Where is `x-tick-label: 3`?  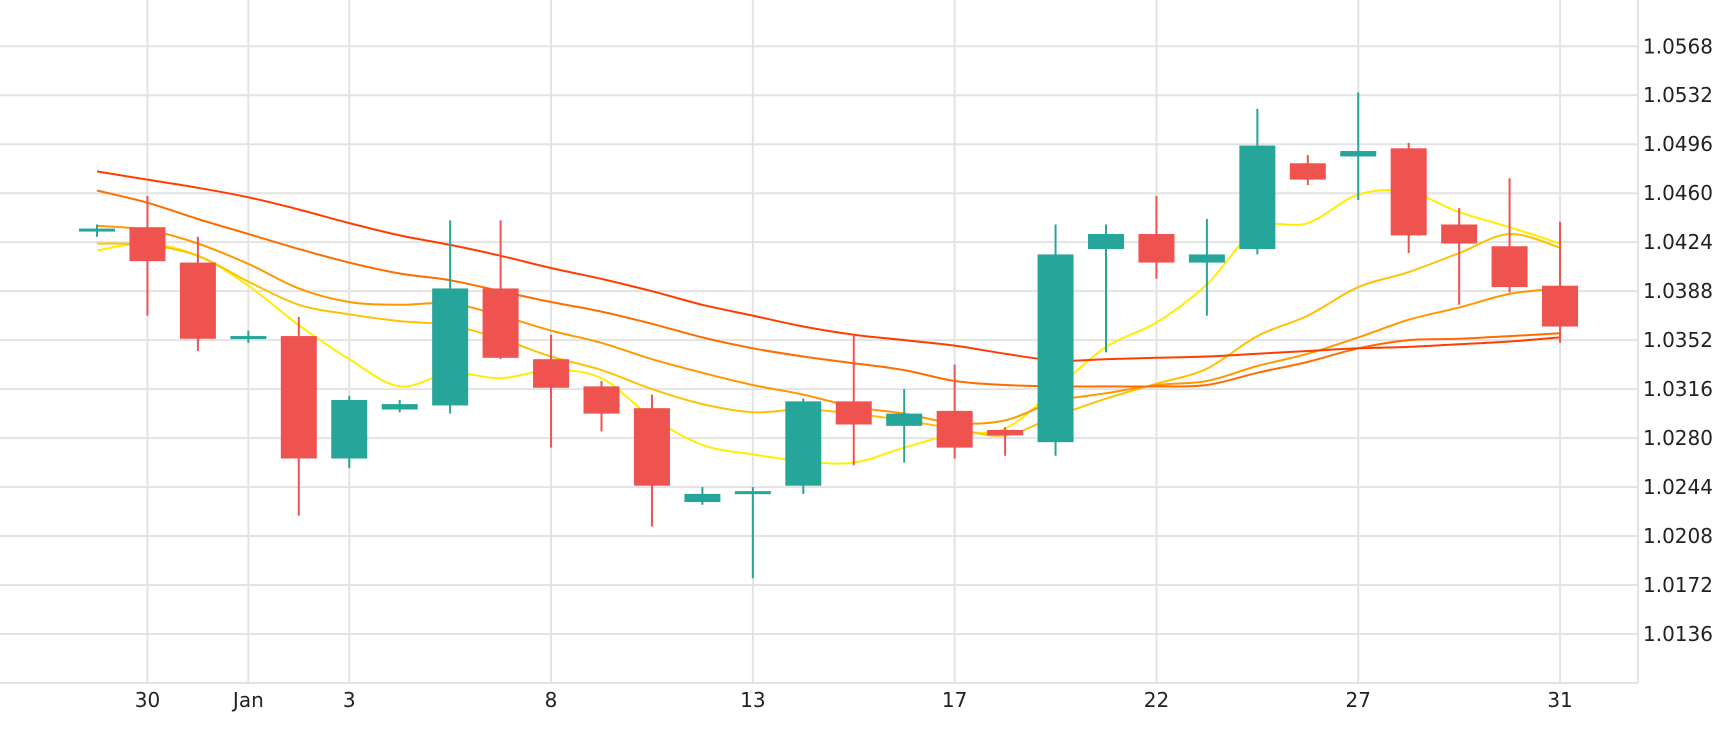 x-tick-label: 3 is located at coordinates (349, 700).